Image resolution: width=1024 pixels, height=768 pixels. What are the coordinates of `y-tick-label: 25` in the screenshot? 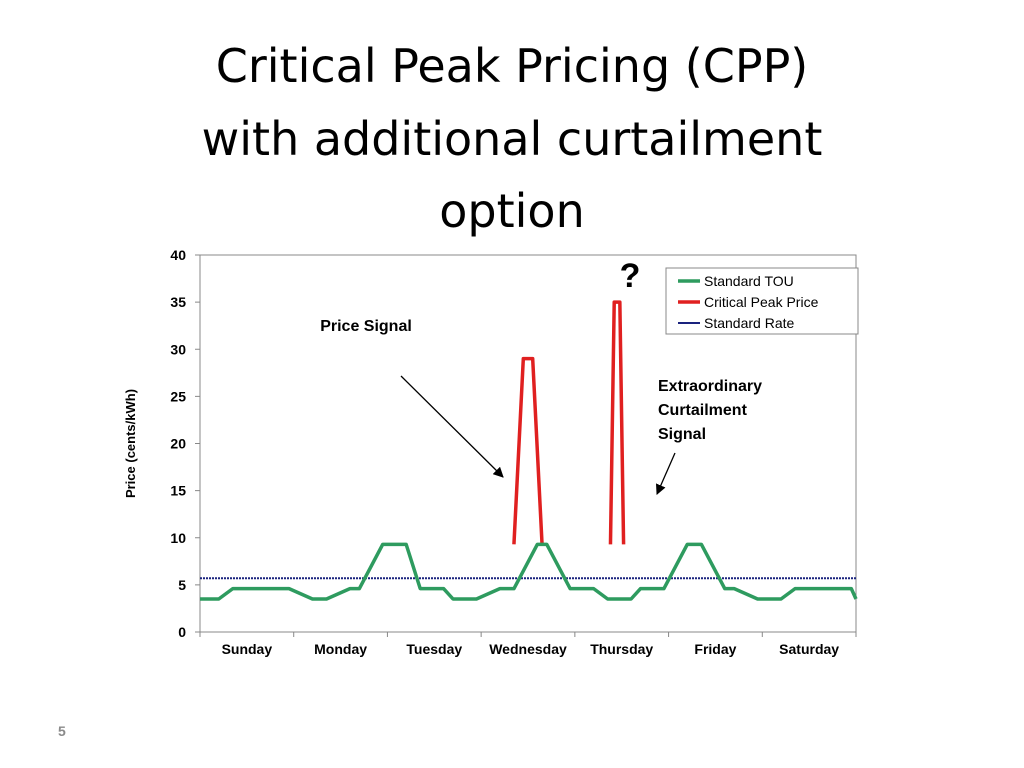 It's located at (178, 396).